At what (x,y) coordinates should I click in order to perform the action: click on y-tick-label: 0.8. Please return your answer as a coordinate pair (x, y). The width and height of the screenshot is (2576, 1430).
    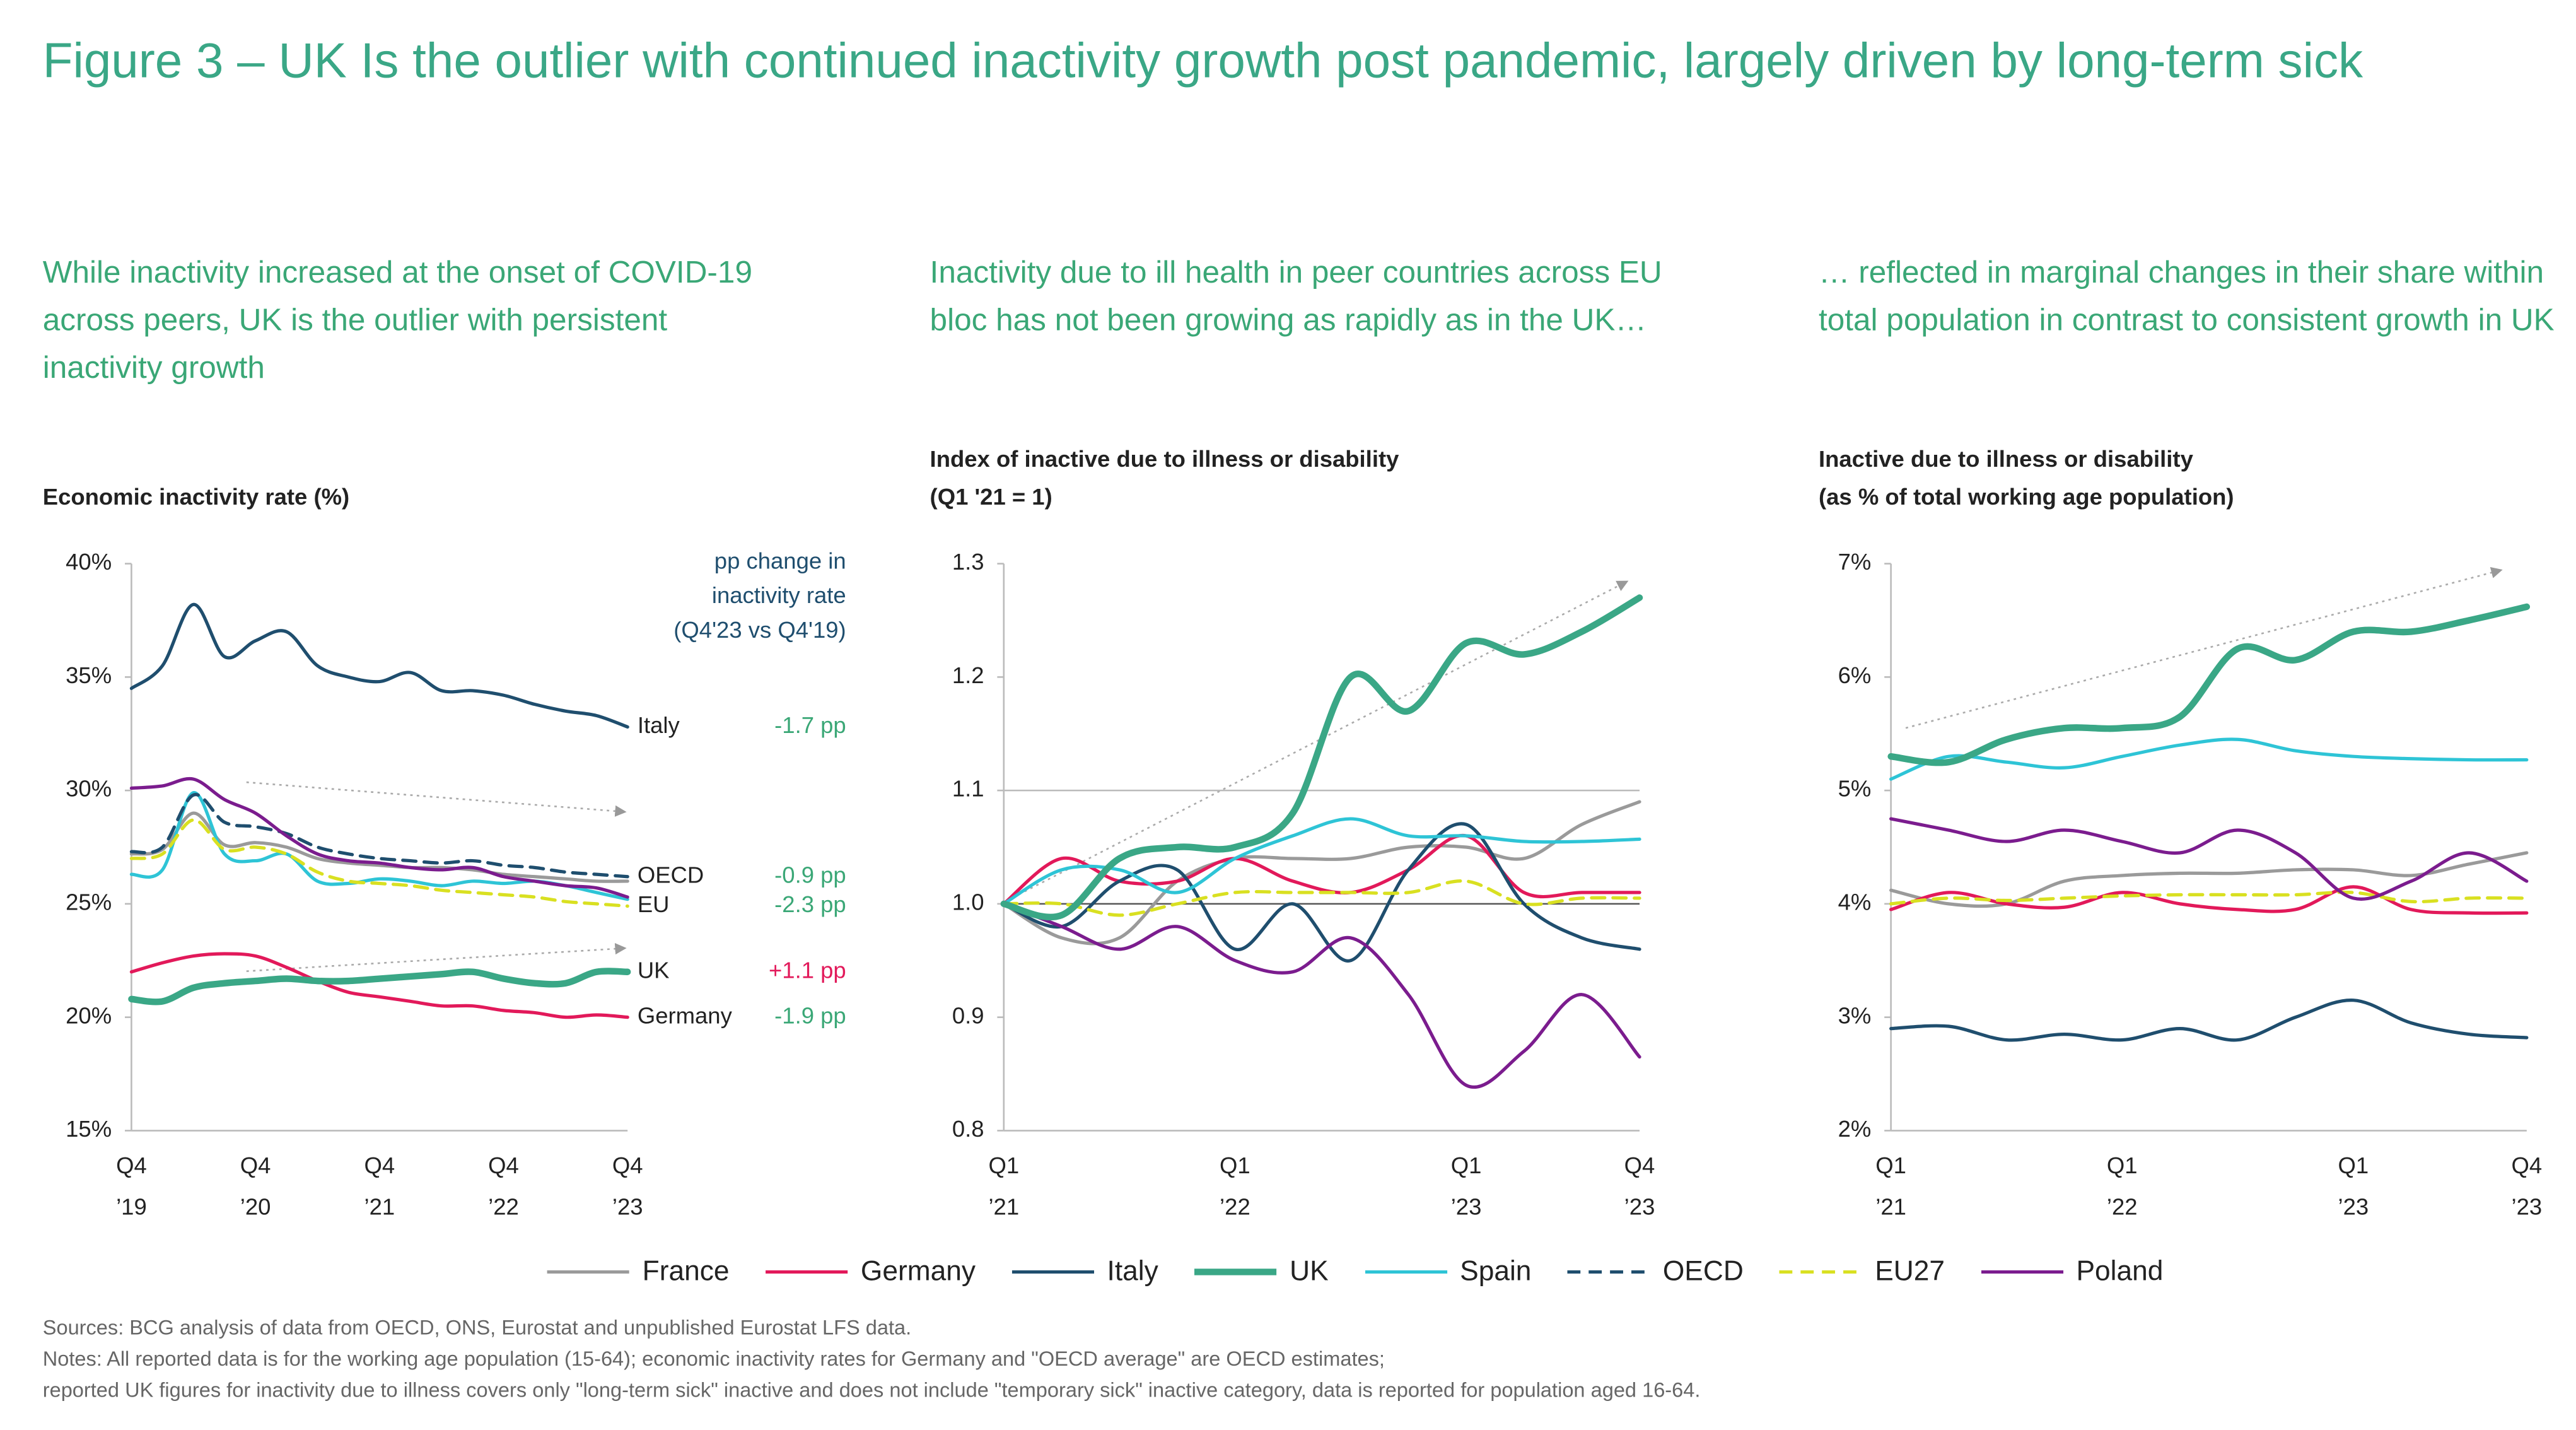
    Looking at the image, I should click on (968, 1129).